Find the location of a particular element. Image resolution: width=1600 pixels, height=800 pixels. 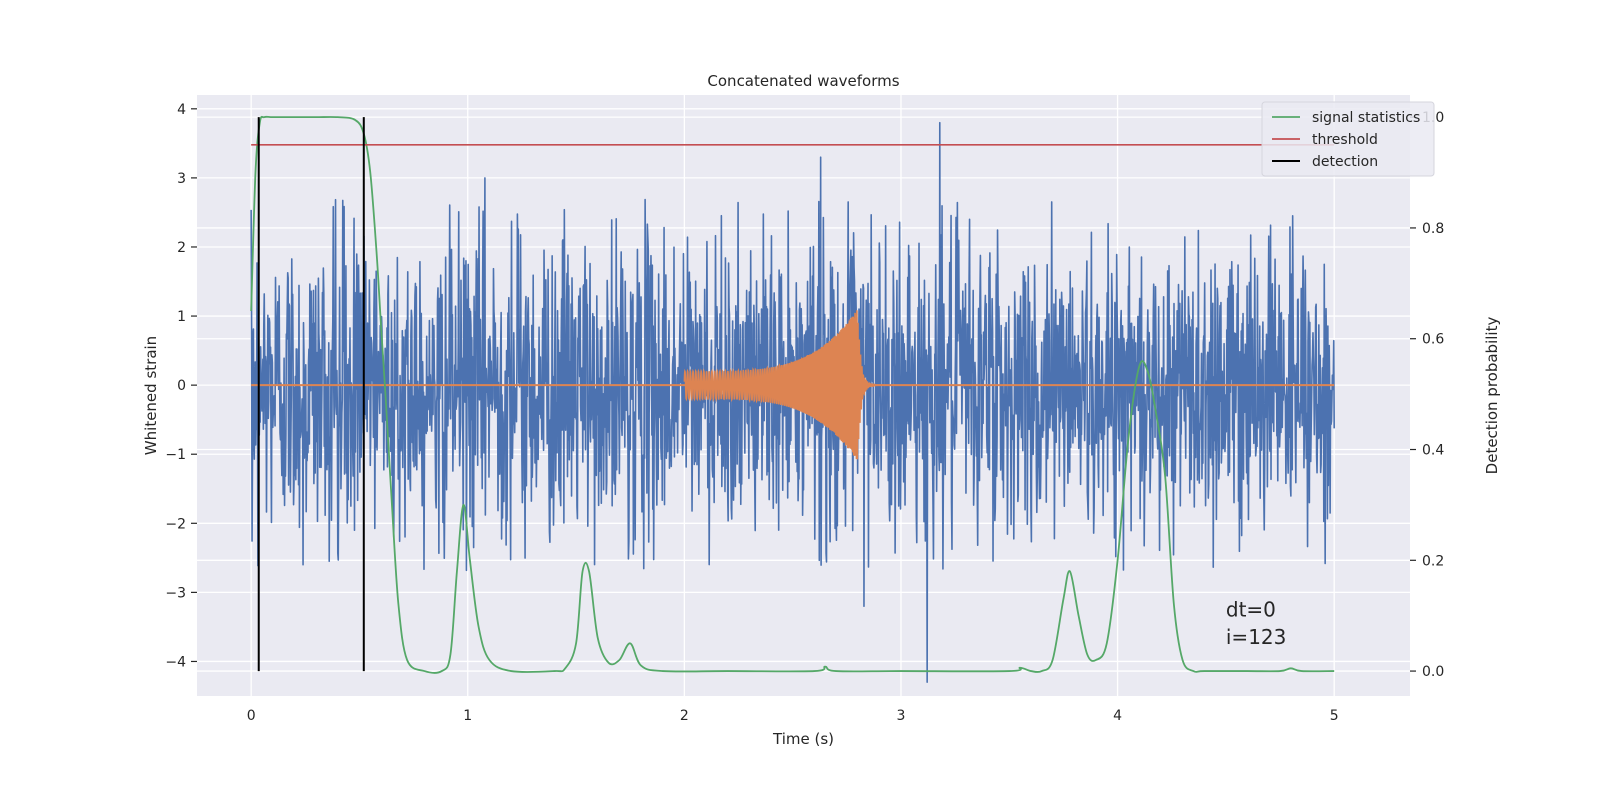

y-right-tick-label-3: 0.6 is located at coordinates (1433, 340).